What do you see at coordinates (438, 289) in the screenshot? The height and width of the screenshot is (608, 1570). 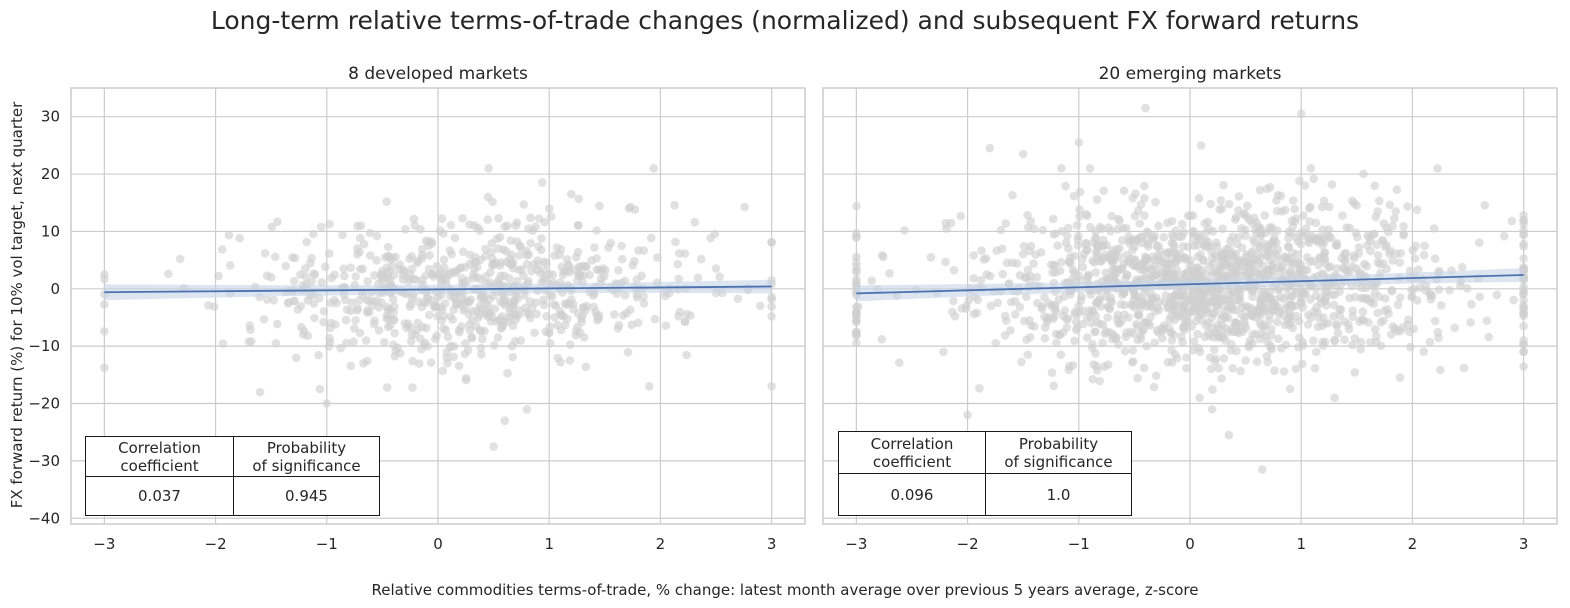 I see `regression-line` at bounding box center [438, 289].